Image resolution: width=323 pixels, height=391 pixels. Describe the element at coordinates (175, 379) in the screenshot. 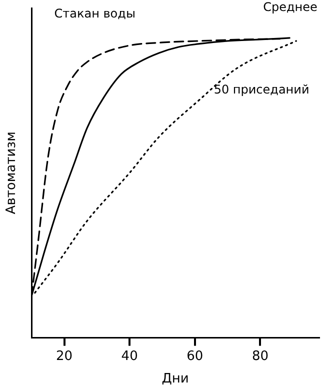

I see `x-axis-title: Дни` at that location.